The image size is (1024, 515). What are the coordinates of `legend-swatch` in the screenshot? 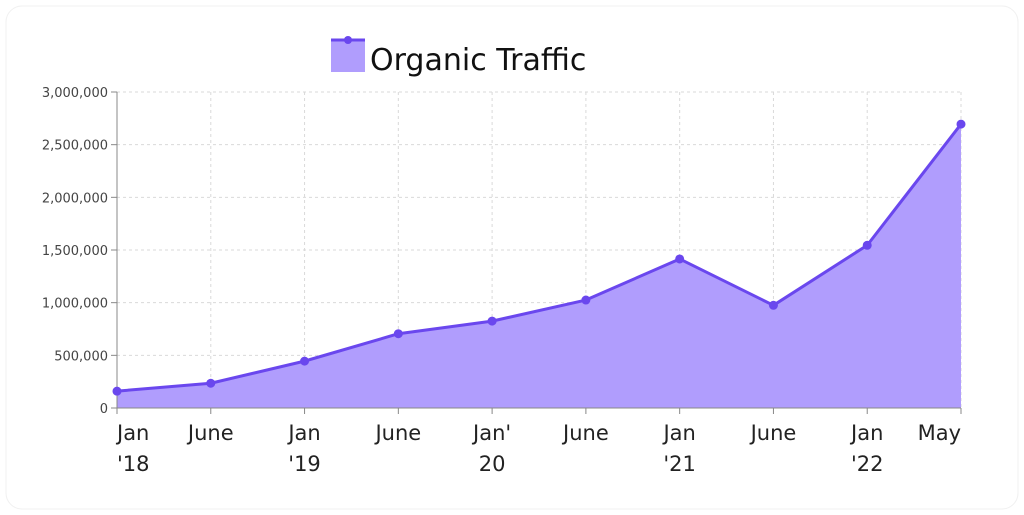 It's located at (348, 56).